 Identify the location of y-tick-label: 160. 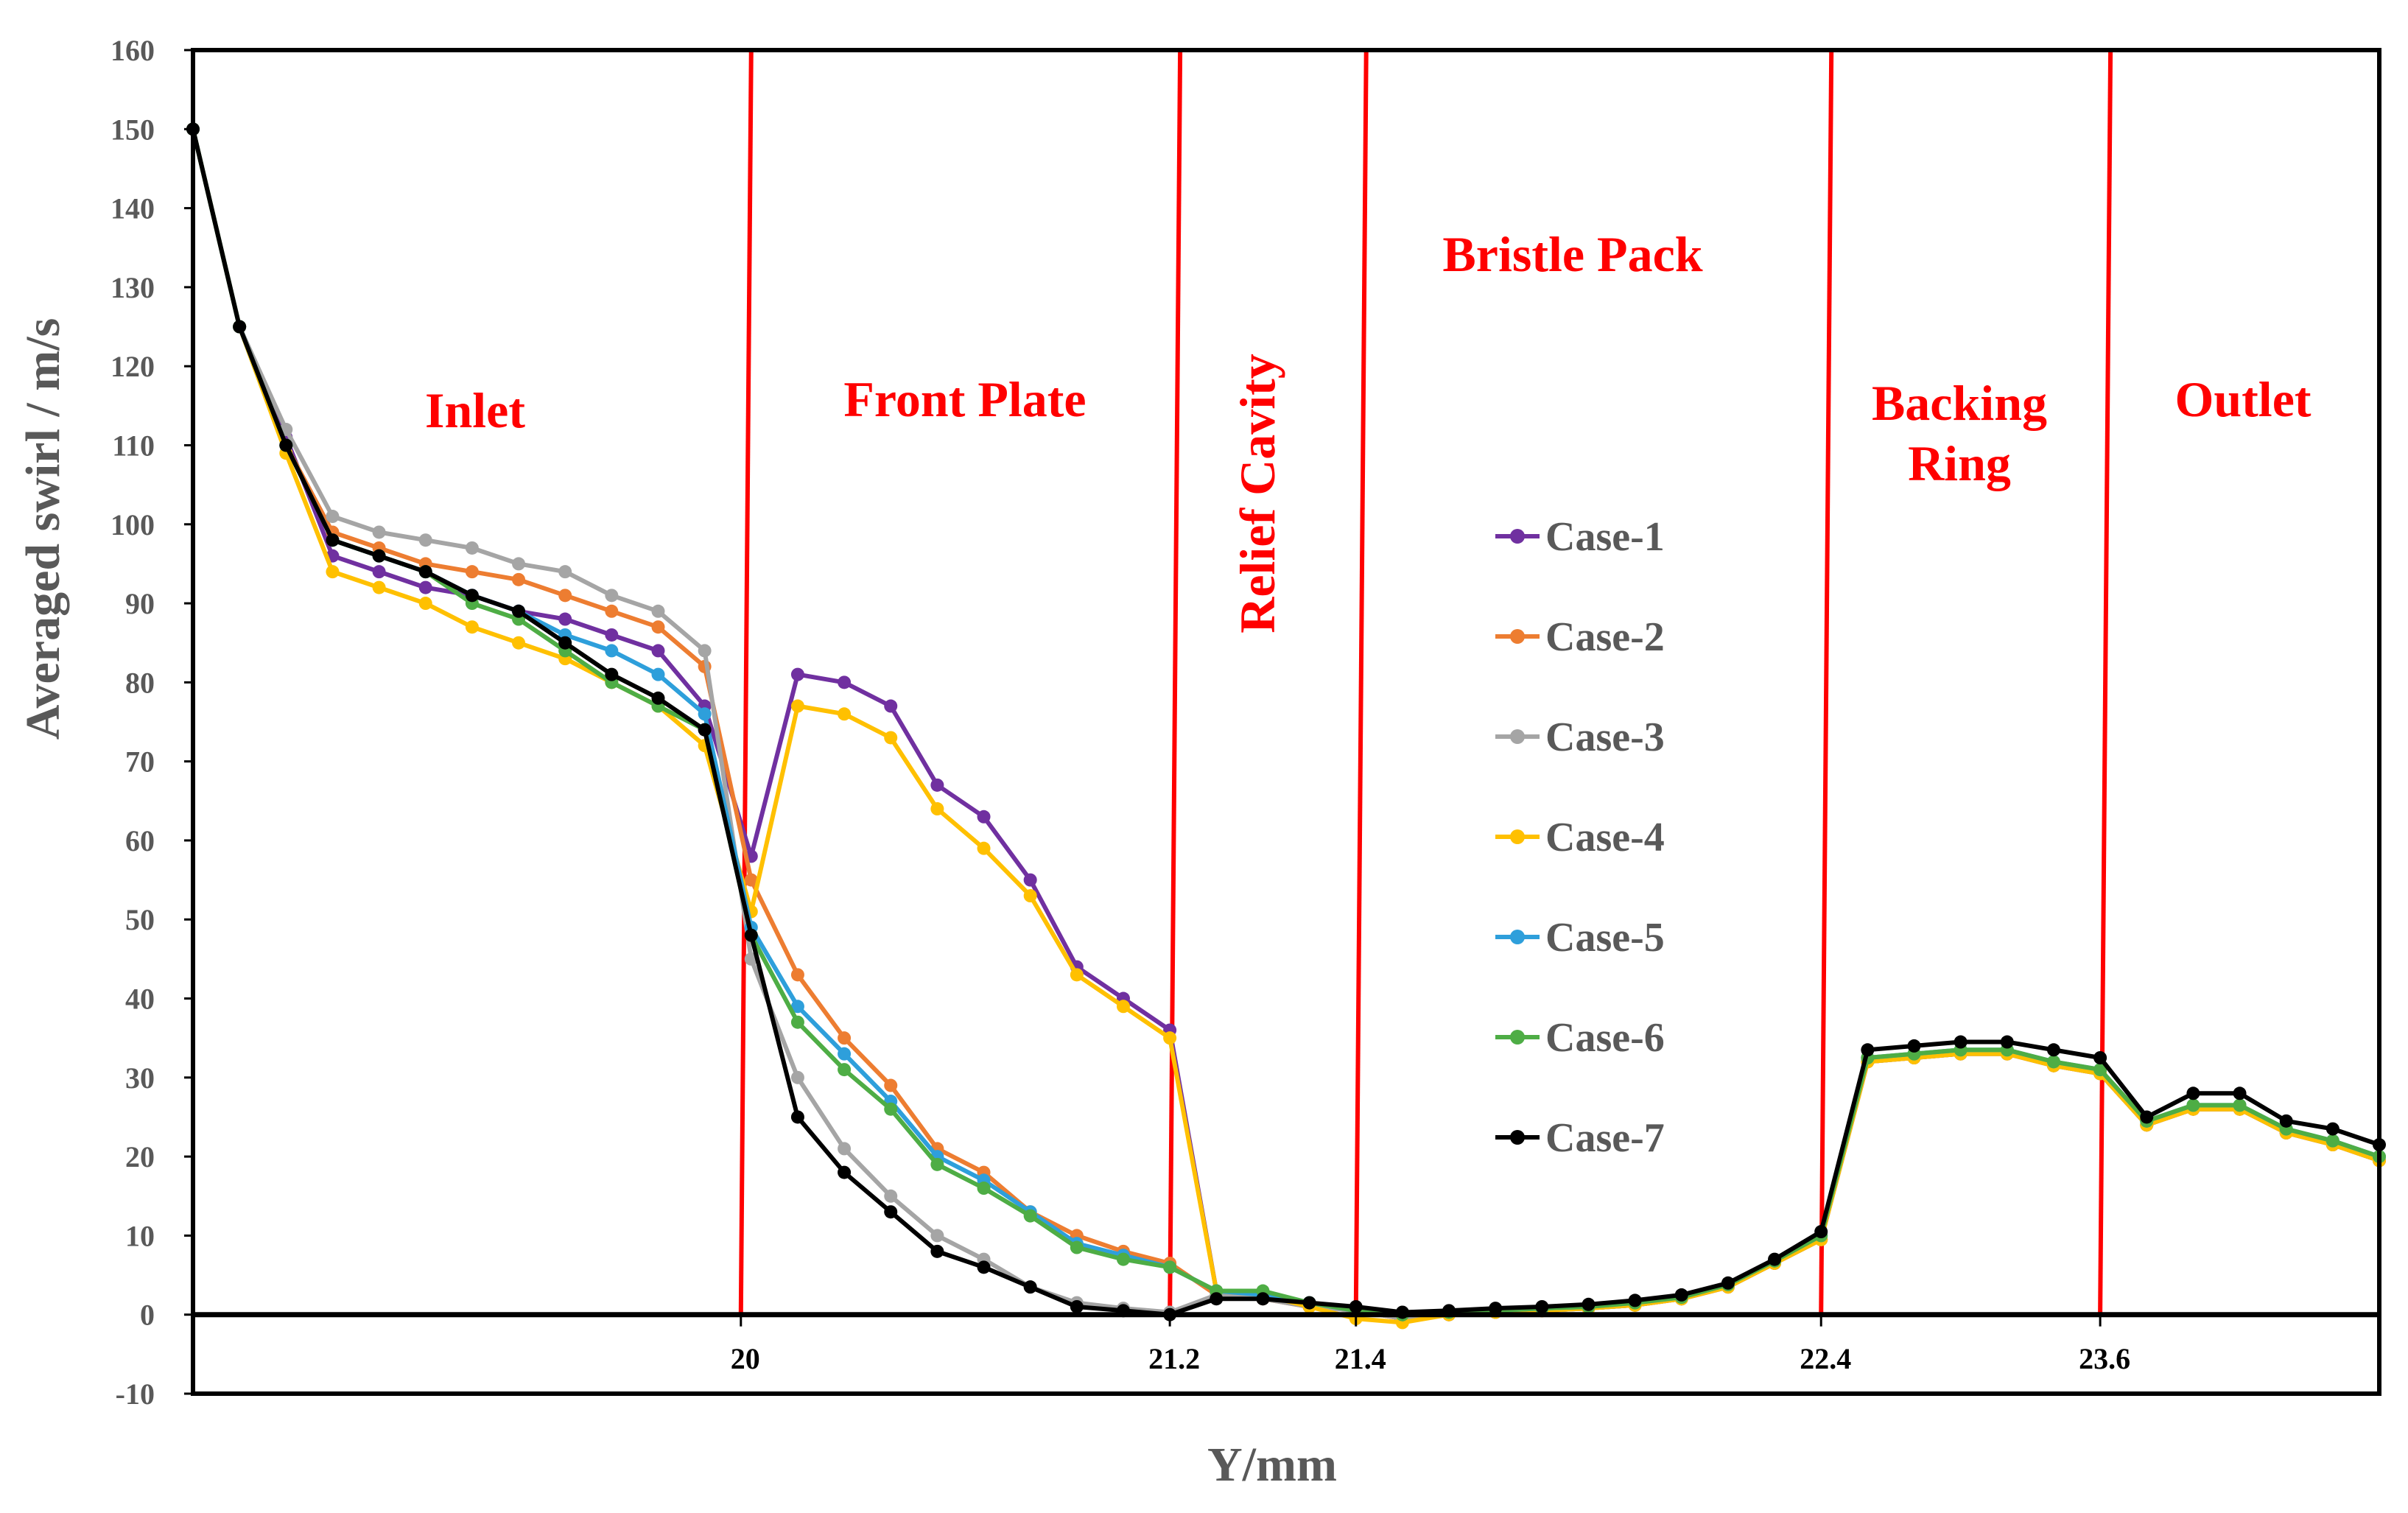
(132, 50).